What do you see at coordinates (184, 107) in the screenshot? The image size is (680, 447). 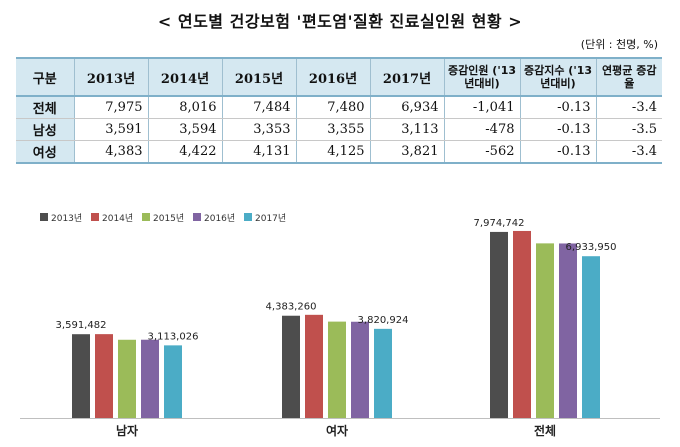 I see `table-cell: 8,016` at bounding box center [184, 107].